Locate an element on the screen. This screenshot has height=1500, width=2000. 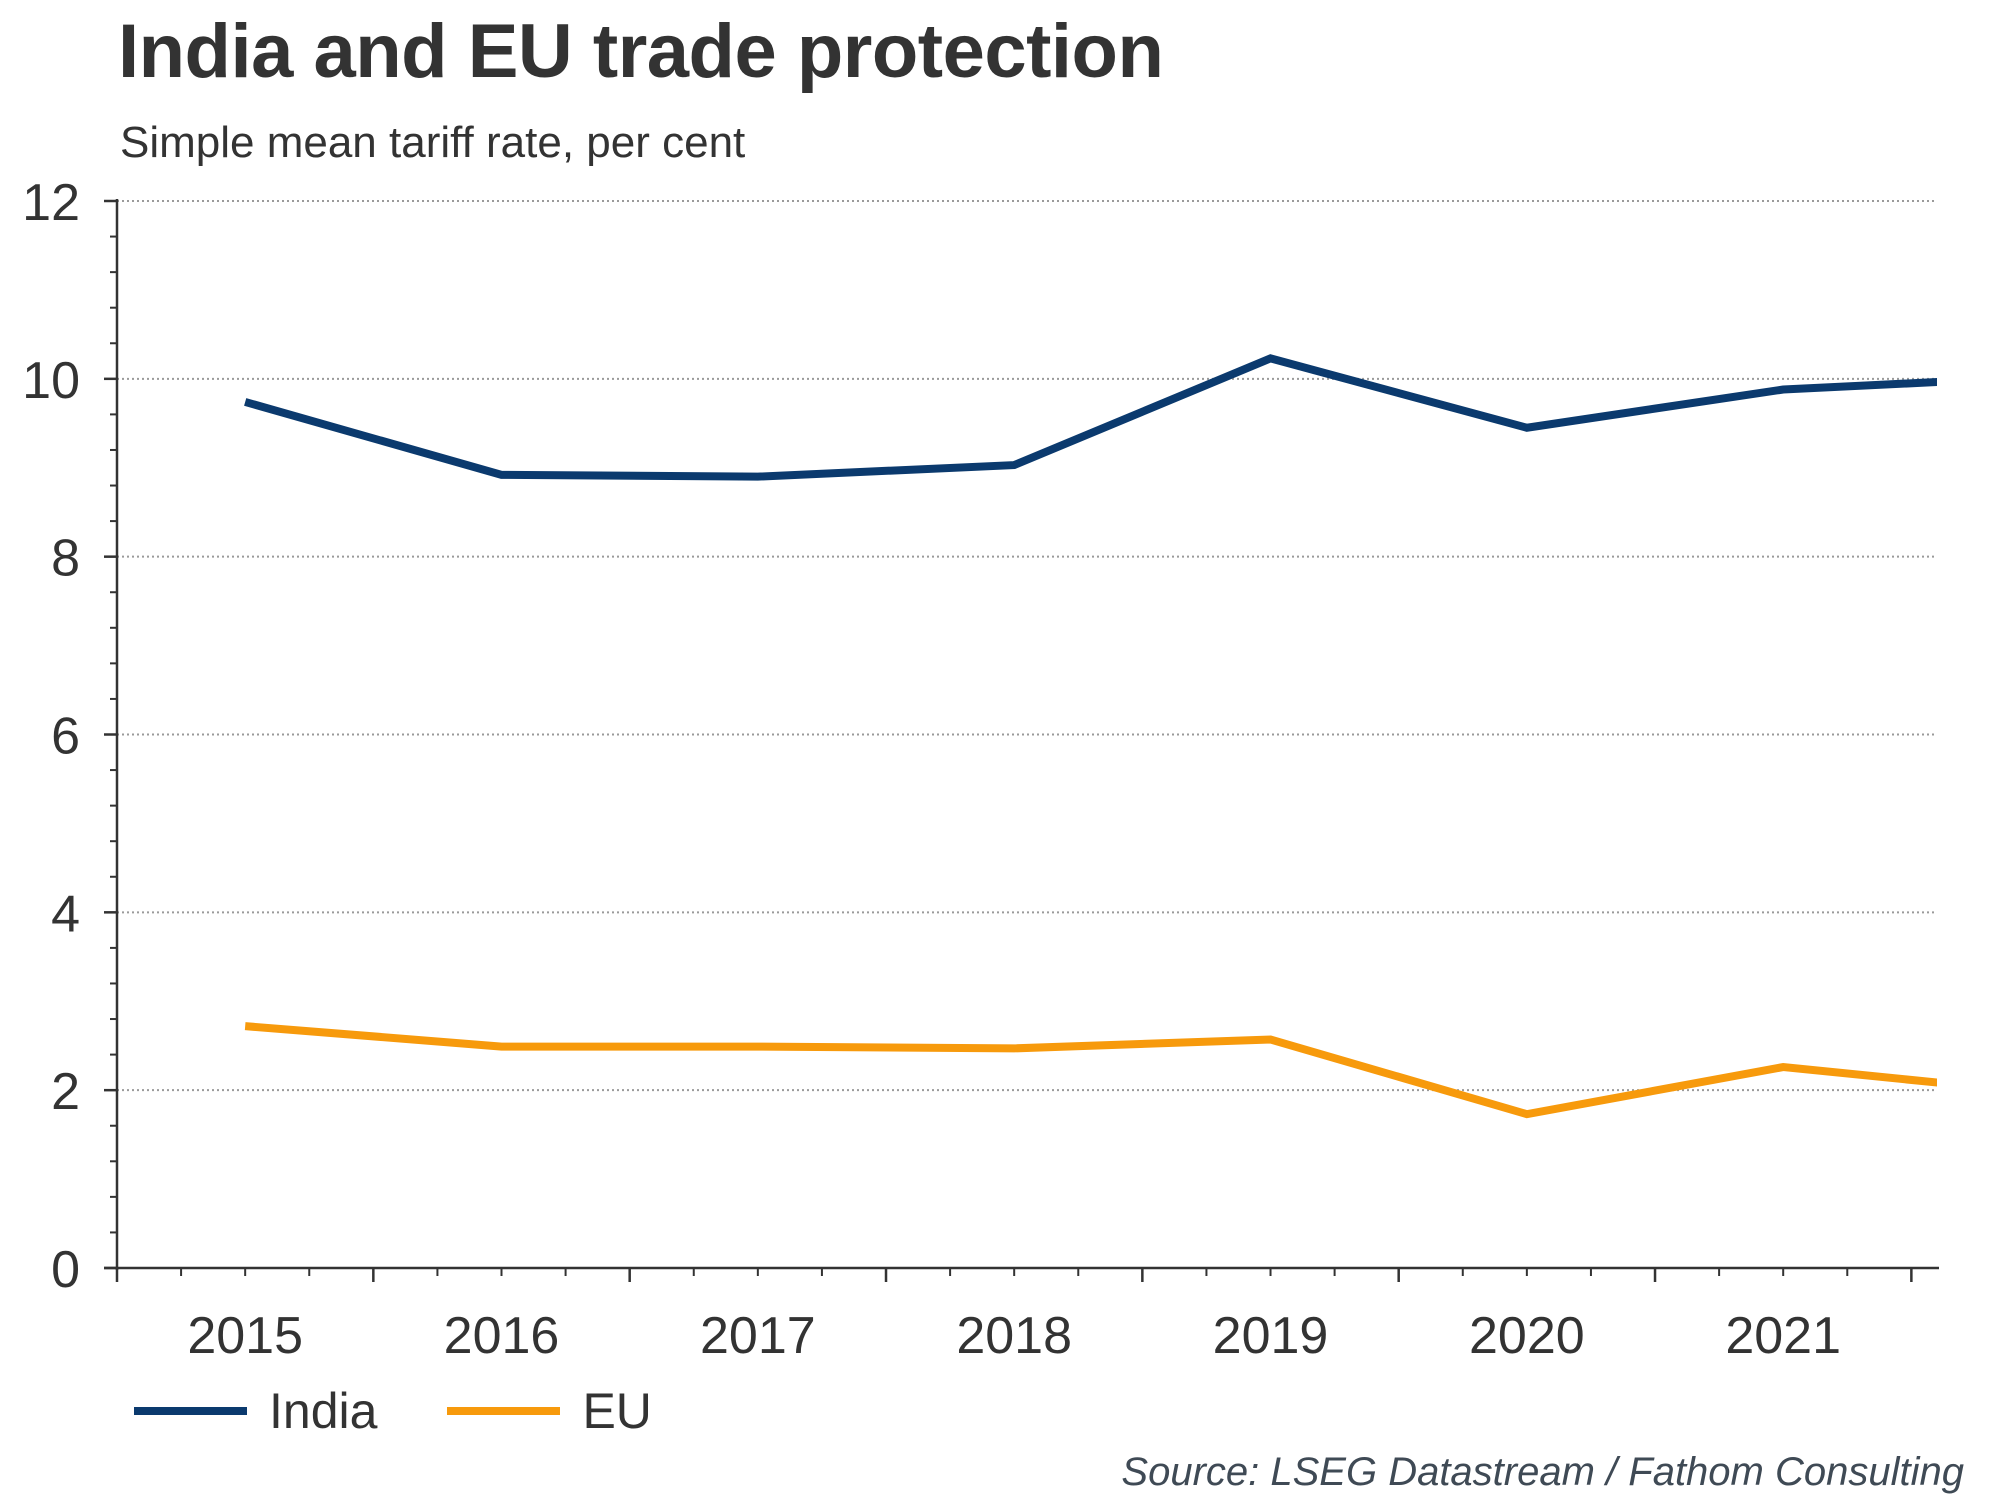
legend-swatch-india is located at coordinates (190, 1411).